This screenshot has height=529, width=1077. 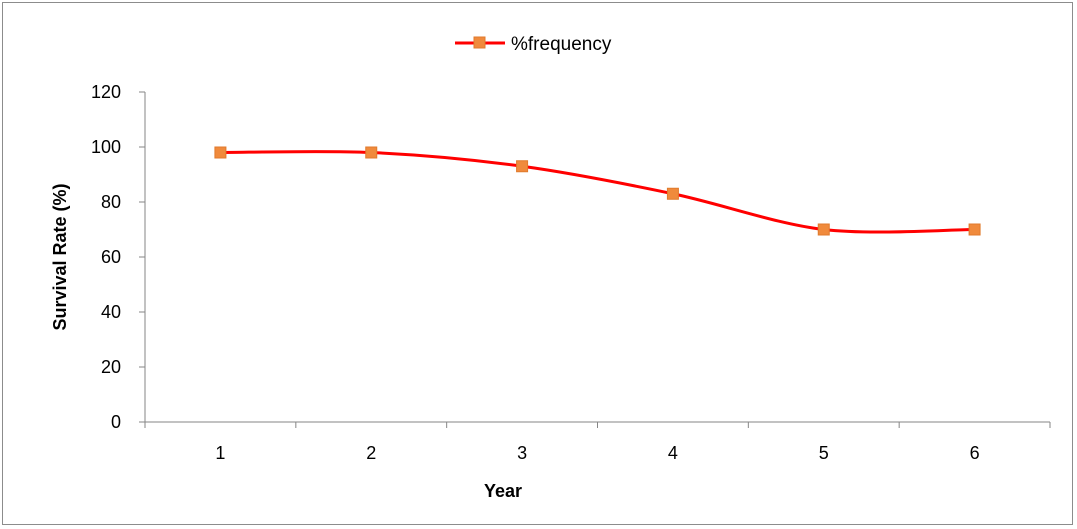 I want to click on legend-label: %frequency, so click(x=561, y=44).